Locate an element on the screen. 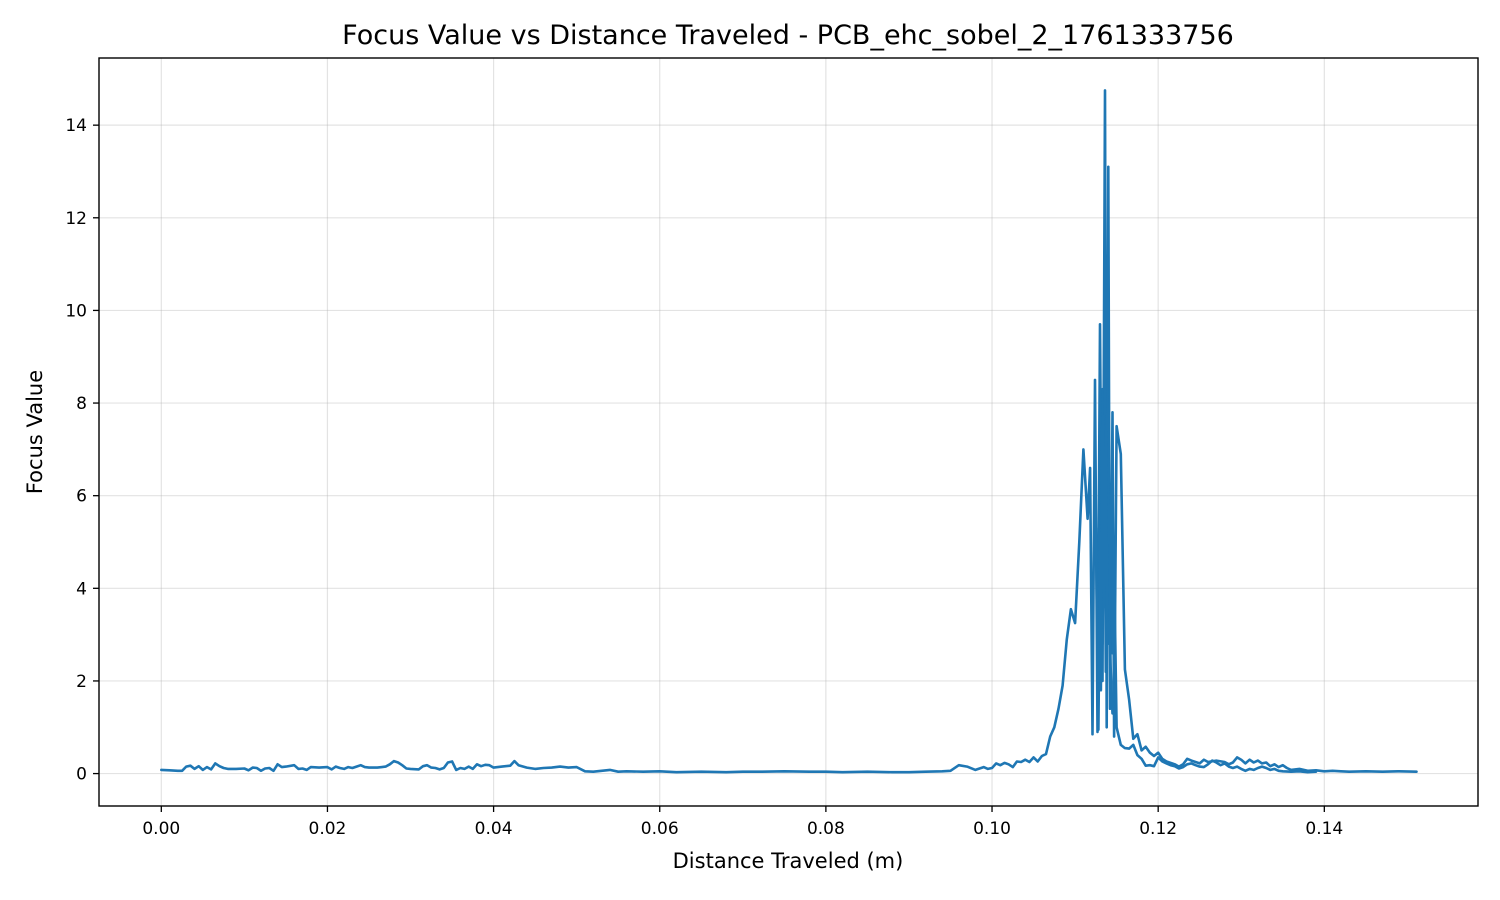  x-tick-label: 0.00 is located at coordinates (161, 829).